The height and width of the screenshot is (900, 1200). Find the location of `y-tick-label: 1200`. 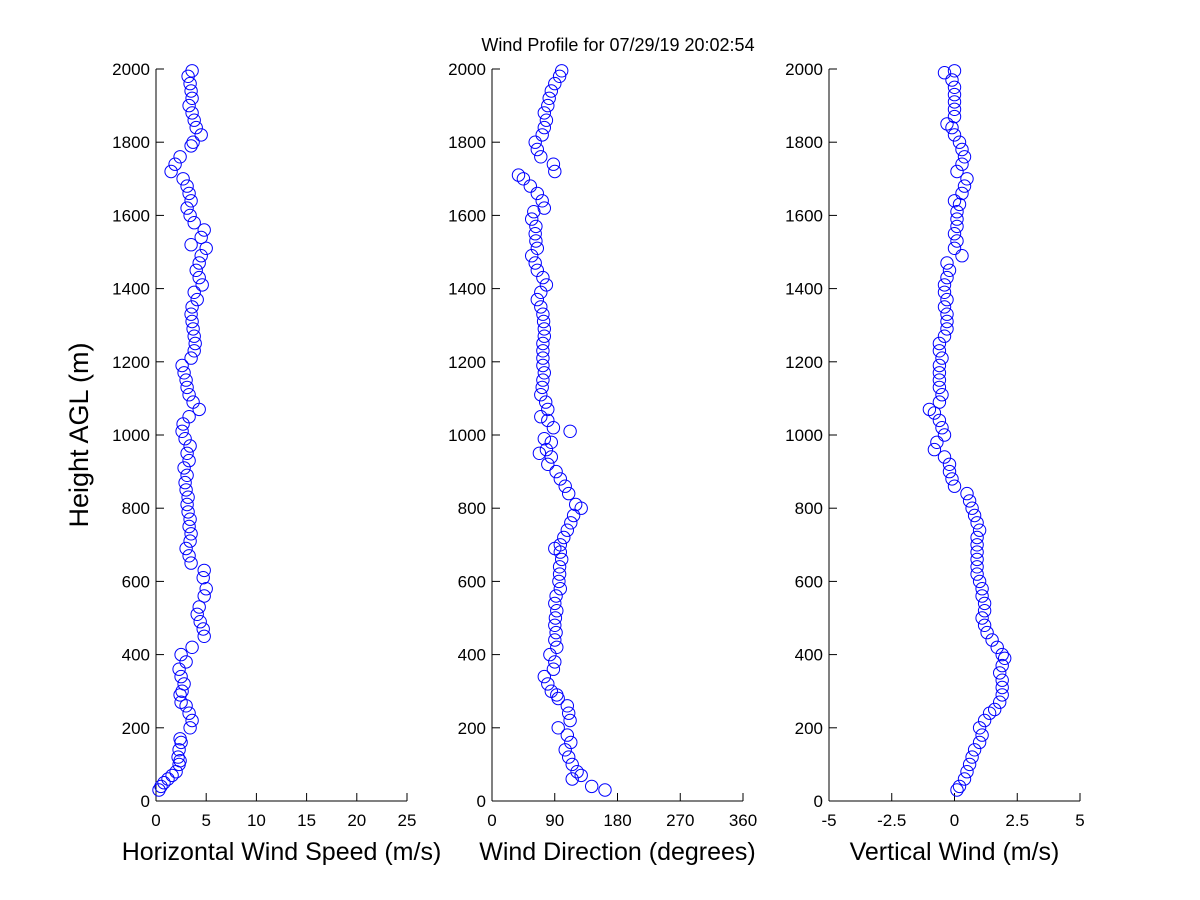

y-tick-label: 1200 is located at coordinates (804, 362).